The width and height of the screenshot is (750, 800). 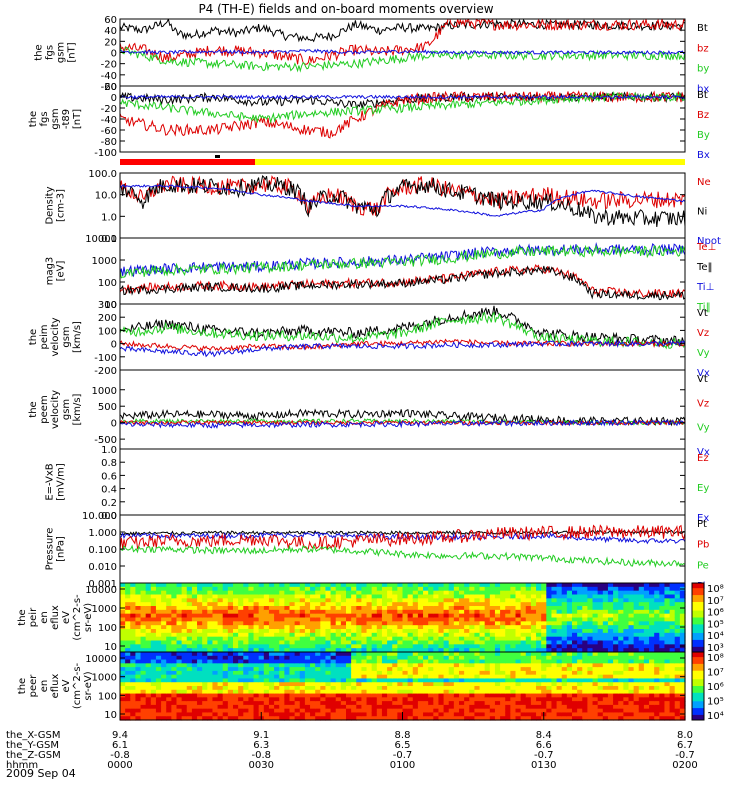 What do you see at coordinates (107, 283) in the screenshot?
I see `y-tick-label: 100` at bounding box center [107, 283].